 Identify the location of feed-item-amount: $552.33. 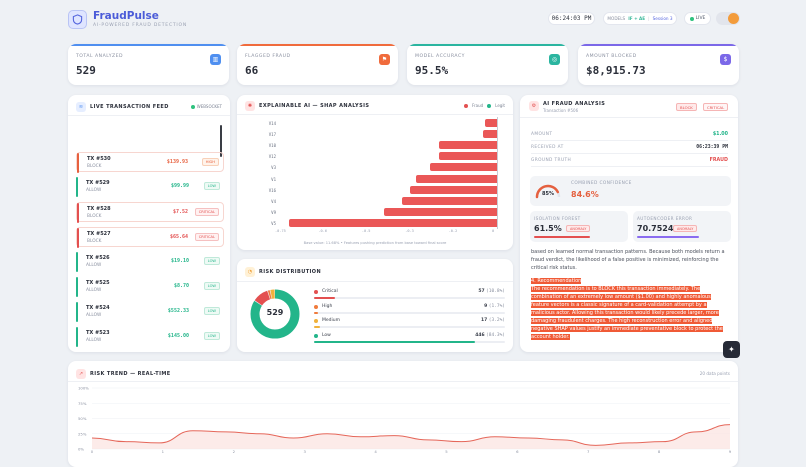
(178, 311).